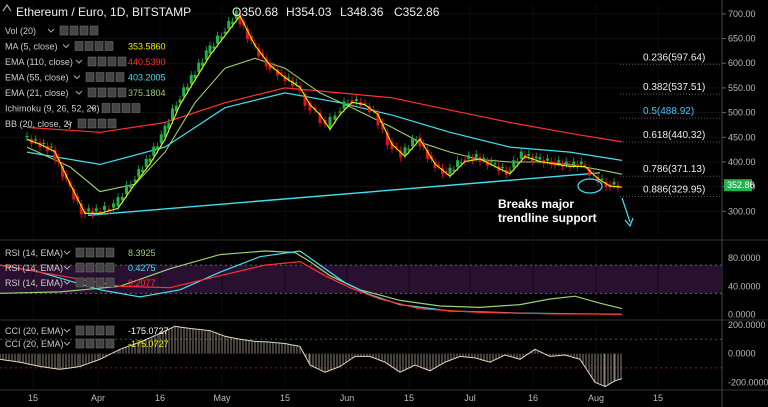  I want to click on time-tick-label: May, so click(222, 398).